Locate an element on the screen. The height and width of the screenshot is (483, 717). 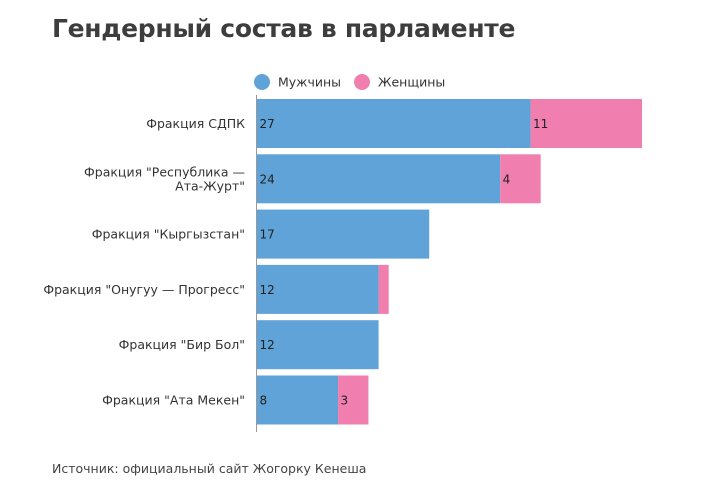
data-label: 8 is located at coordinates (264, 401).